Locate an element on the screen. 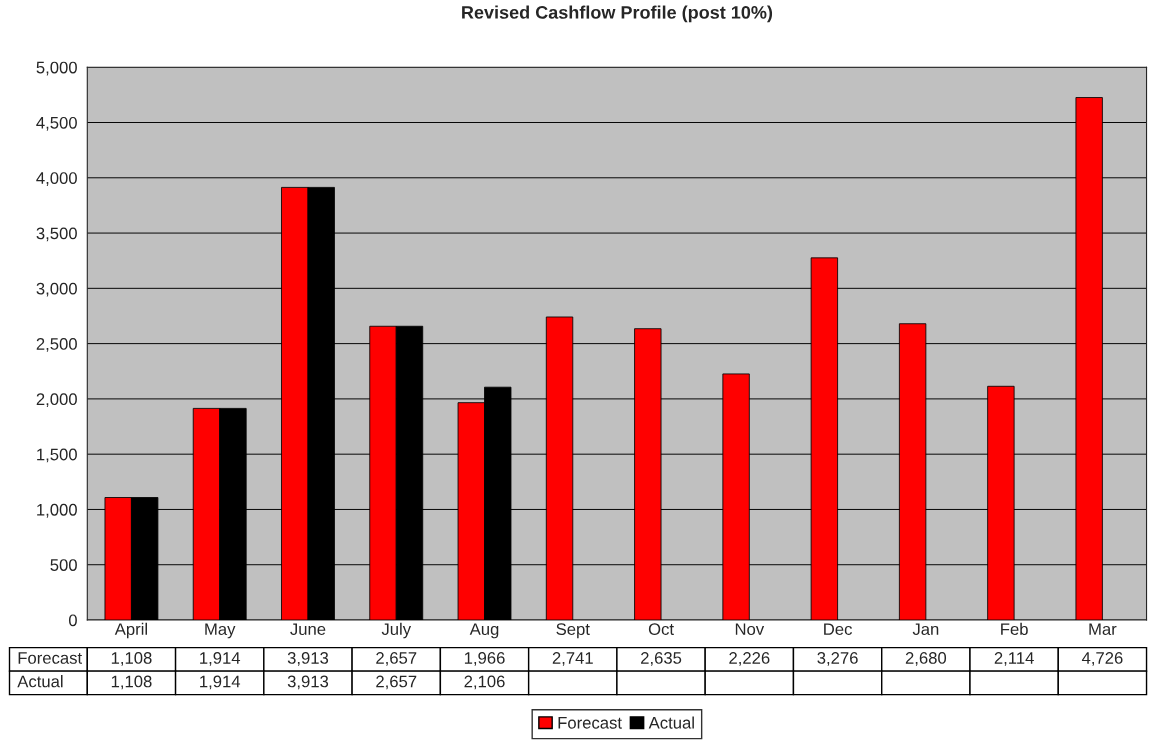 This screenshot has width=1164, height=747. x-tick-label: Oct is located at coordinates (661, 629).